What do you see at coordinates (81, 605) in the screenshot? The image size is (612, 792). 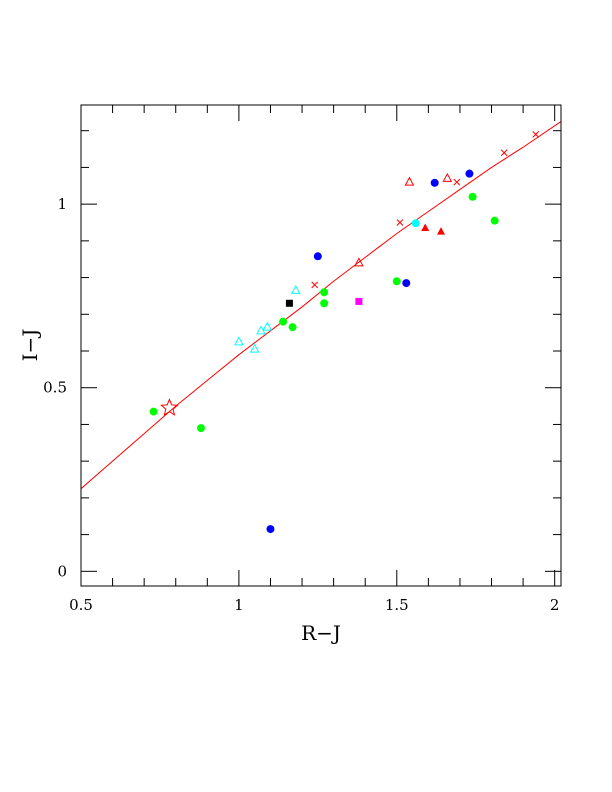 I see `x-tick-label: 0.5` at bounding box center [81, 605].